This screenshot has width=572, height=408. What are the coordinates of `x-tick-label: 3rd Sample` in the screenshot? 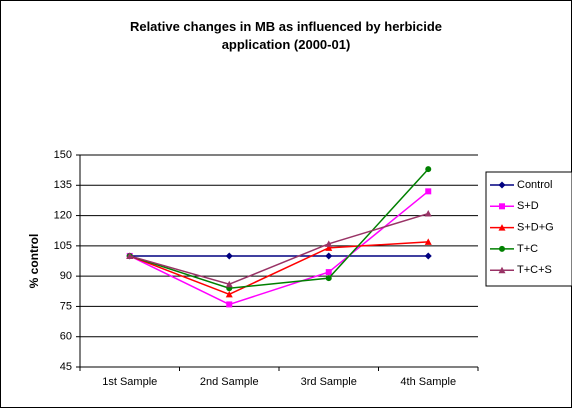 It's located at (329, 382).